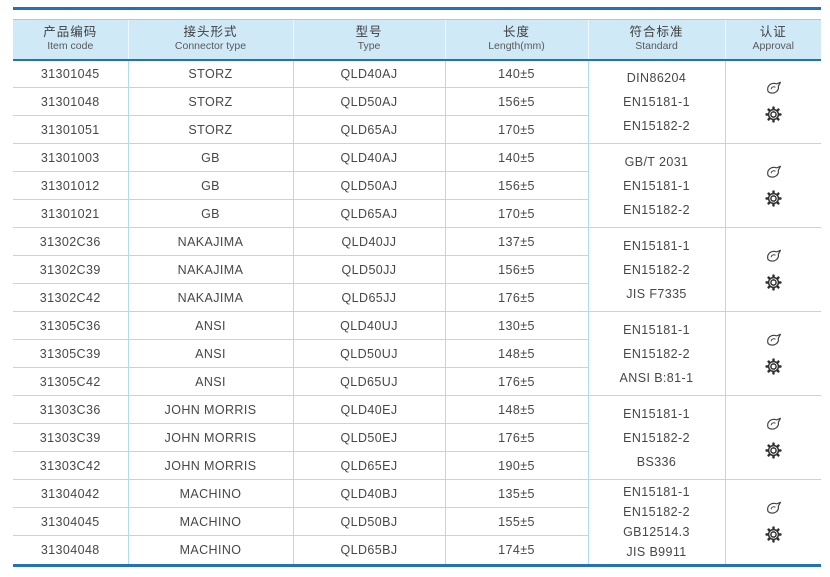 The height and width of the screenshot is (577, 830). I want to click on table-row: 31303C39 JOHN MORRIS QLD50EJ 176±5, so click(417, 437).